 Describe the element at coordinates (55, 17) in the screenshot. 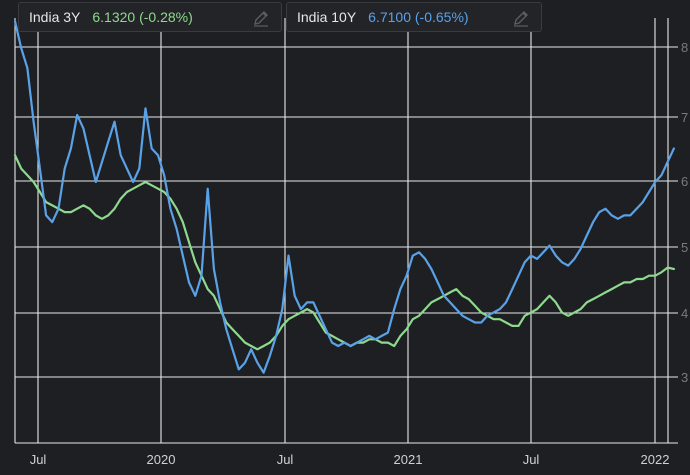

I see `legend-india-3y-name: India 3Y` at that location.